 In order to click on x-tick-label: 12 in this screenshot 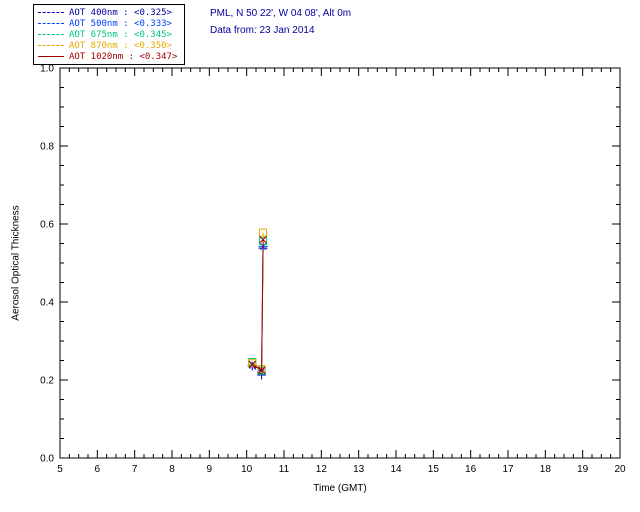, I will do `click(322, 469)`.